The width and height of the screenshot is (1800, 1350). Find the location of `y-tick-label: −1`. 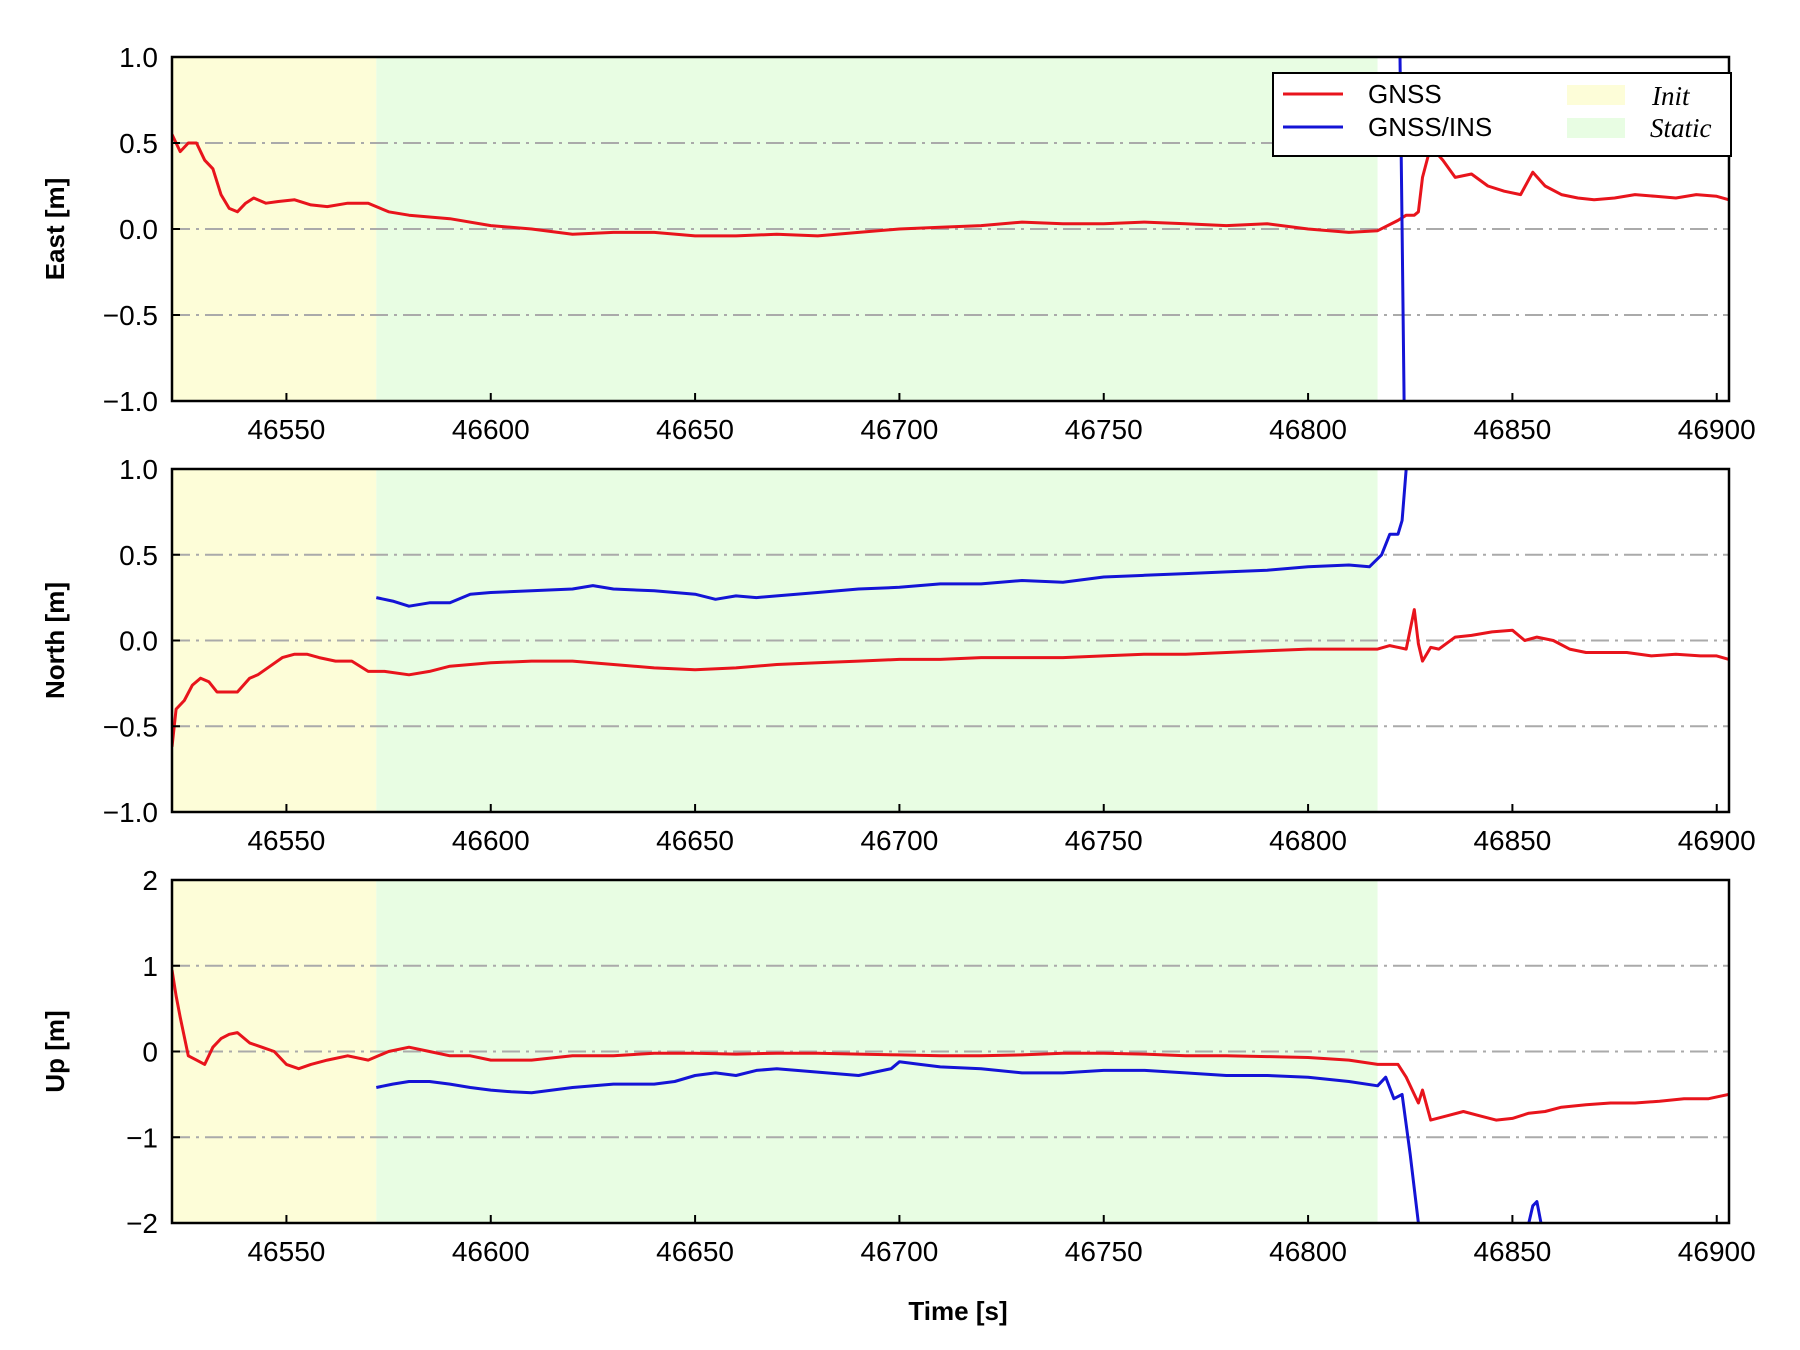

y-tick-label: −1 is located at coordinates (142, 1137).